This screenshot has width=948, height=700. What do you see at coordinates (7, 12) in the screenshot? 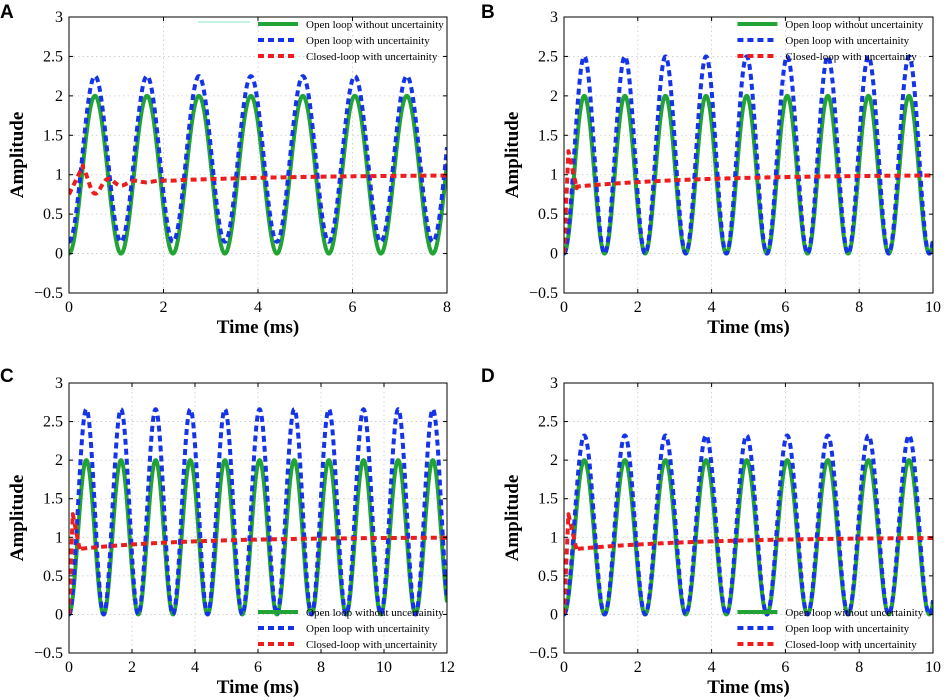
I see `panel-letter: A` at bounding box center [7, 12].